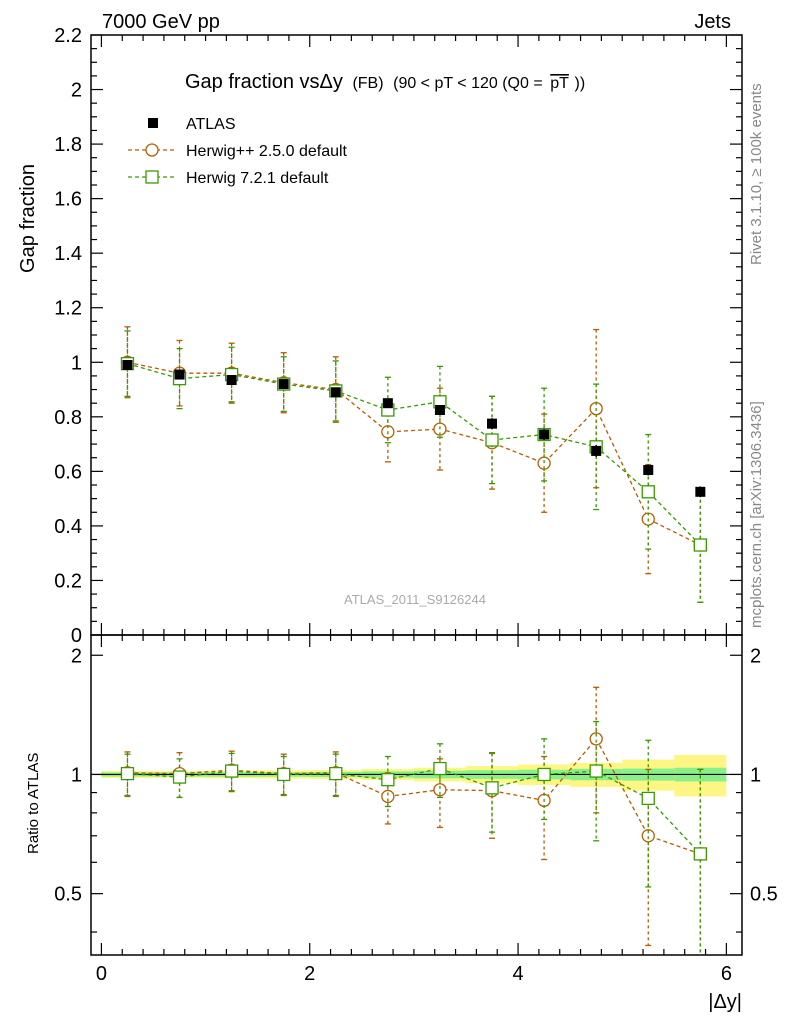  What do you see at coordinates (559, 83) in the screenshot?
I see `title-qbar: pT` at bounding box center [559, 83].